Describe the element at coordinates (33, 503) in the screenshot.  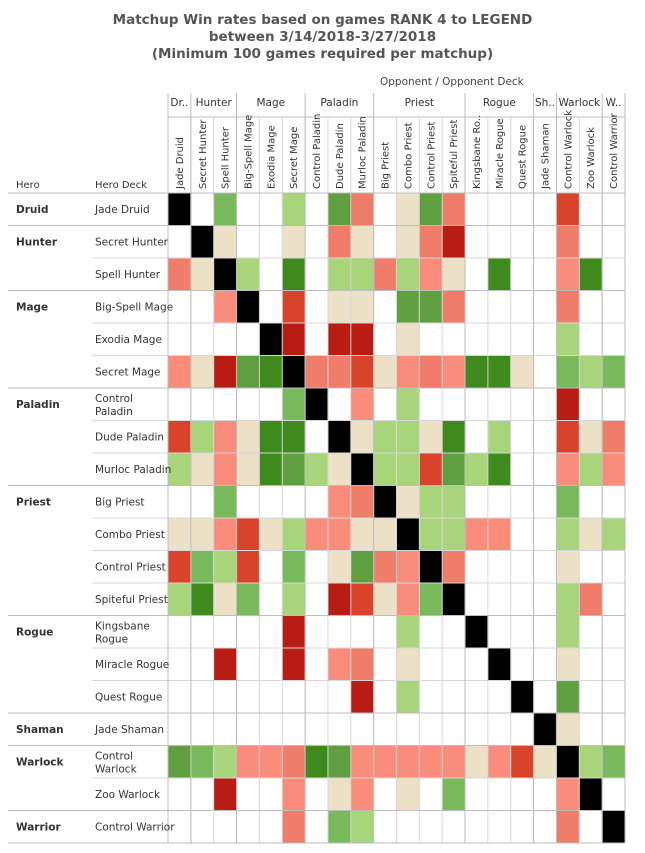
I see `hero-class-label: Priest` at that location.